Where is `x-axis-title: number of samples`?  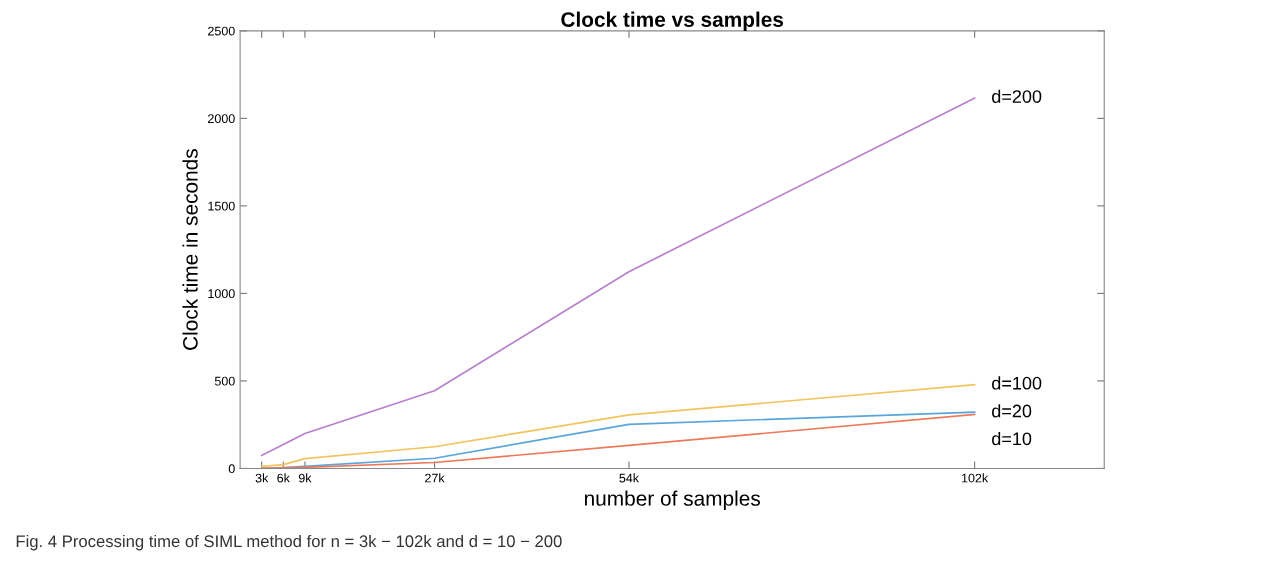 x-axis-title: number of samples is located at coordinates (672, 500).